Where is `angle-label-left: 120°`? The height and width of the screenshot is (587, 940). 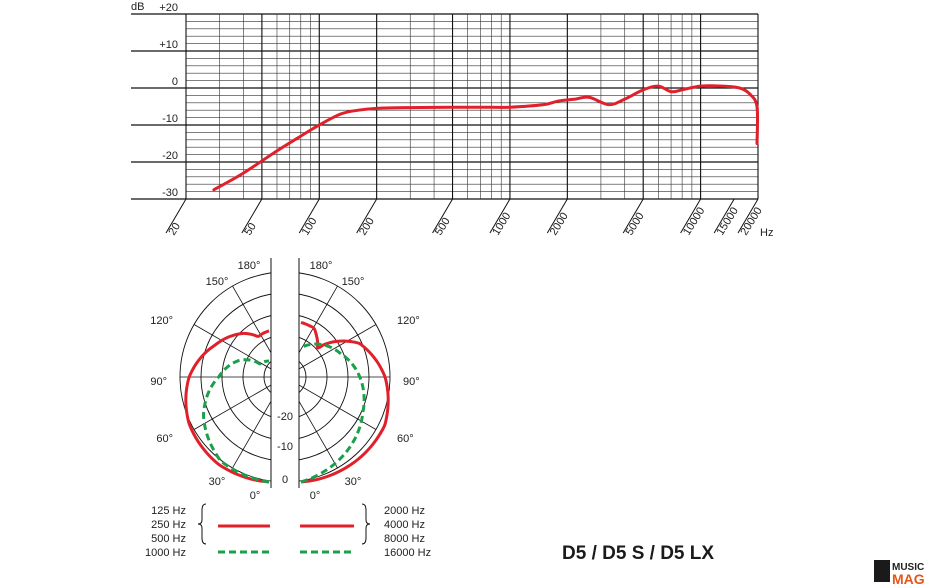
angle-label-left: 120° is located at coordinates (161, 321).